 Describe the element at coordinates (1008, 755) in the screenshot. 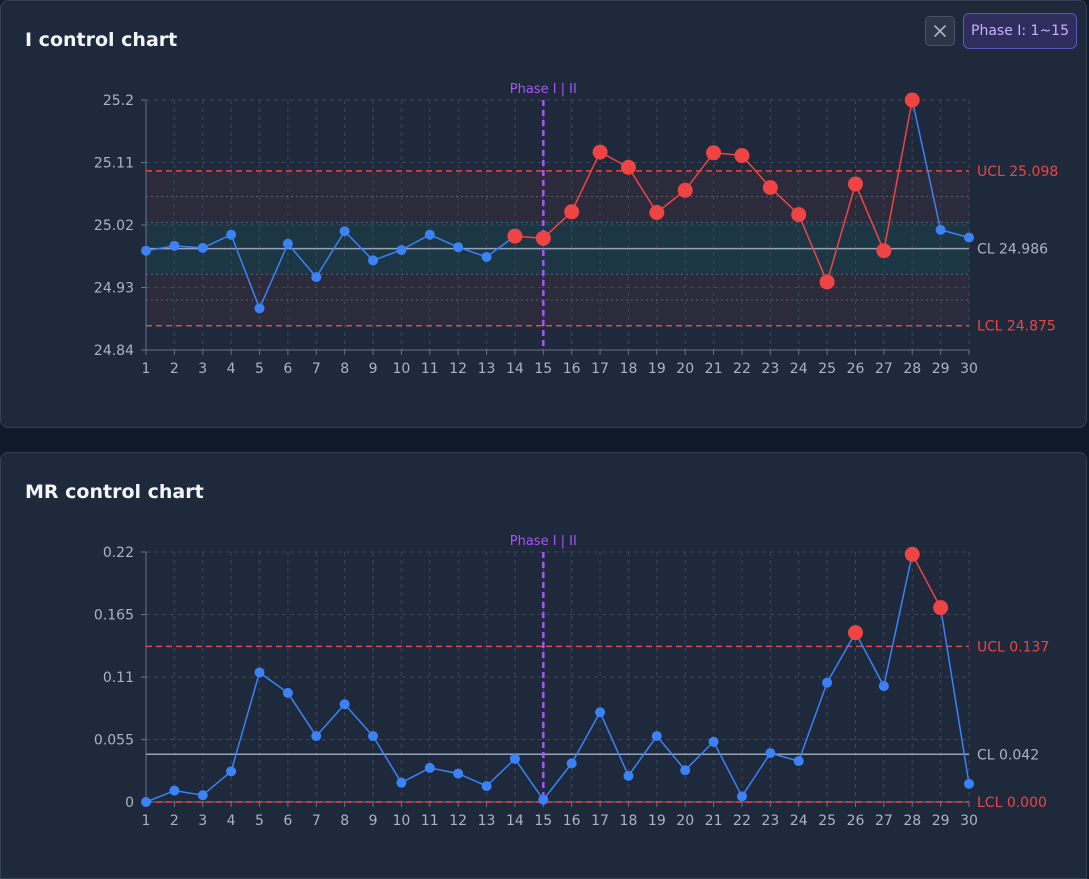

I see `cl-label: CL 0.042` at that location.